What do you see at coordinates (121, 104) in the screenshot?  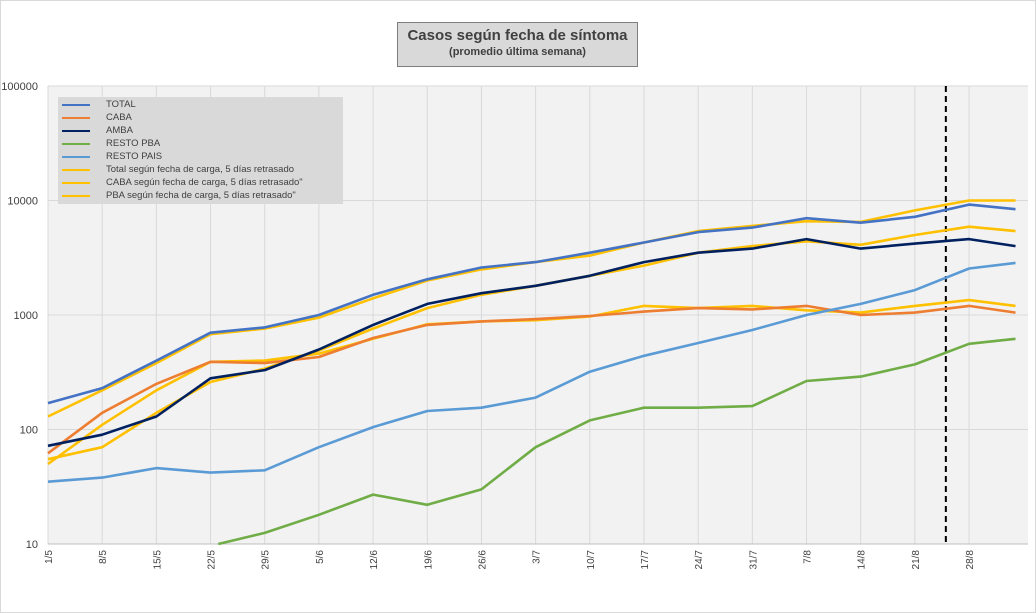 I see `legend-label: TOTAL` at bounding box center [121, 104].